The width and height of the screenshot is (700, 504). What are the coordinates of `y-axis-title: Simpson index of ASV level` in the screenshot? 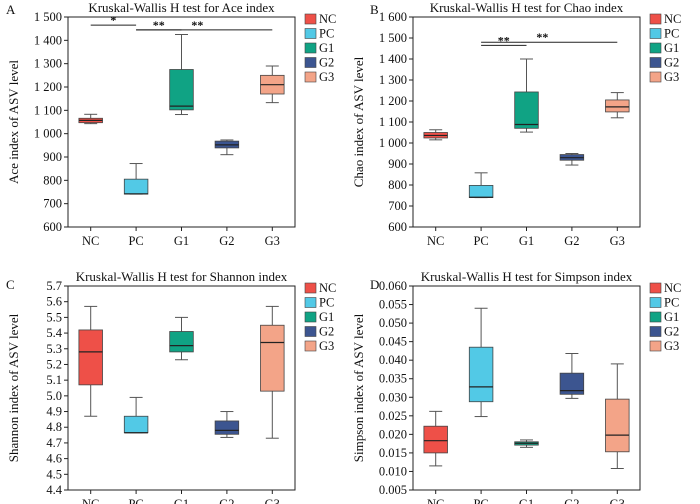 It's located at (358, 387).